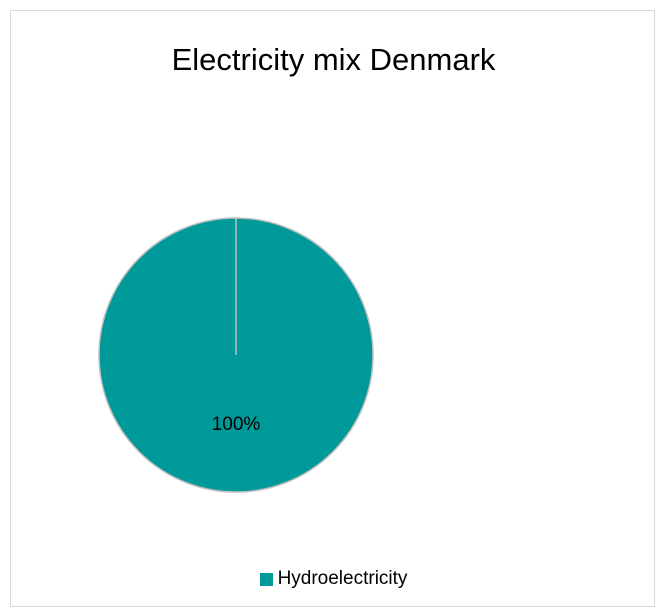 The width and height of the screenshot is (667, 614). What do you see at coordinates (236, 424) in the screenshot?
I see `data-label-hydroelectricity: 100%` at bounding box center [236, 424].